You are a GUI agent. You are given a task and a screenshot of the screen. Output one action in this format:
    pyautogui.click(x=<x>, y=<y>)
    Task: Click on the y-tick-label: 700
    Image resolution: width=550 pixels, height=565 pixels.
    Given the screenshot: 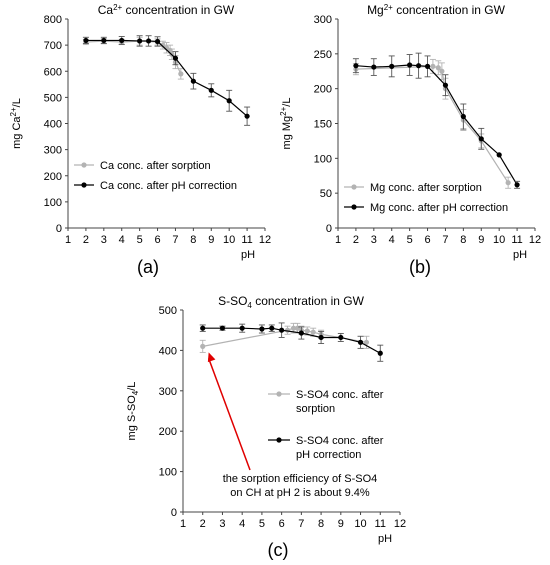 What is the action you would take?
    pyautogui.click(x=53, y=46)
    